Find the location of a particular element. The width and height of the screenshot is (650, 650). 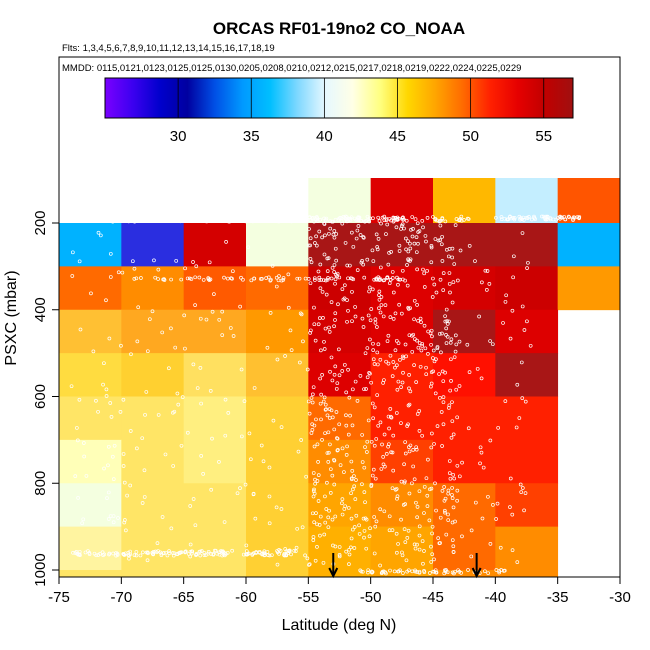

y-tick-label: 400 is located at coordinates (40, 309).